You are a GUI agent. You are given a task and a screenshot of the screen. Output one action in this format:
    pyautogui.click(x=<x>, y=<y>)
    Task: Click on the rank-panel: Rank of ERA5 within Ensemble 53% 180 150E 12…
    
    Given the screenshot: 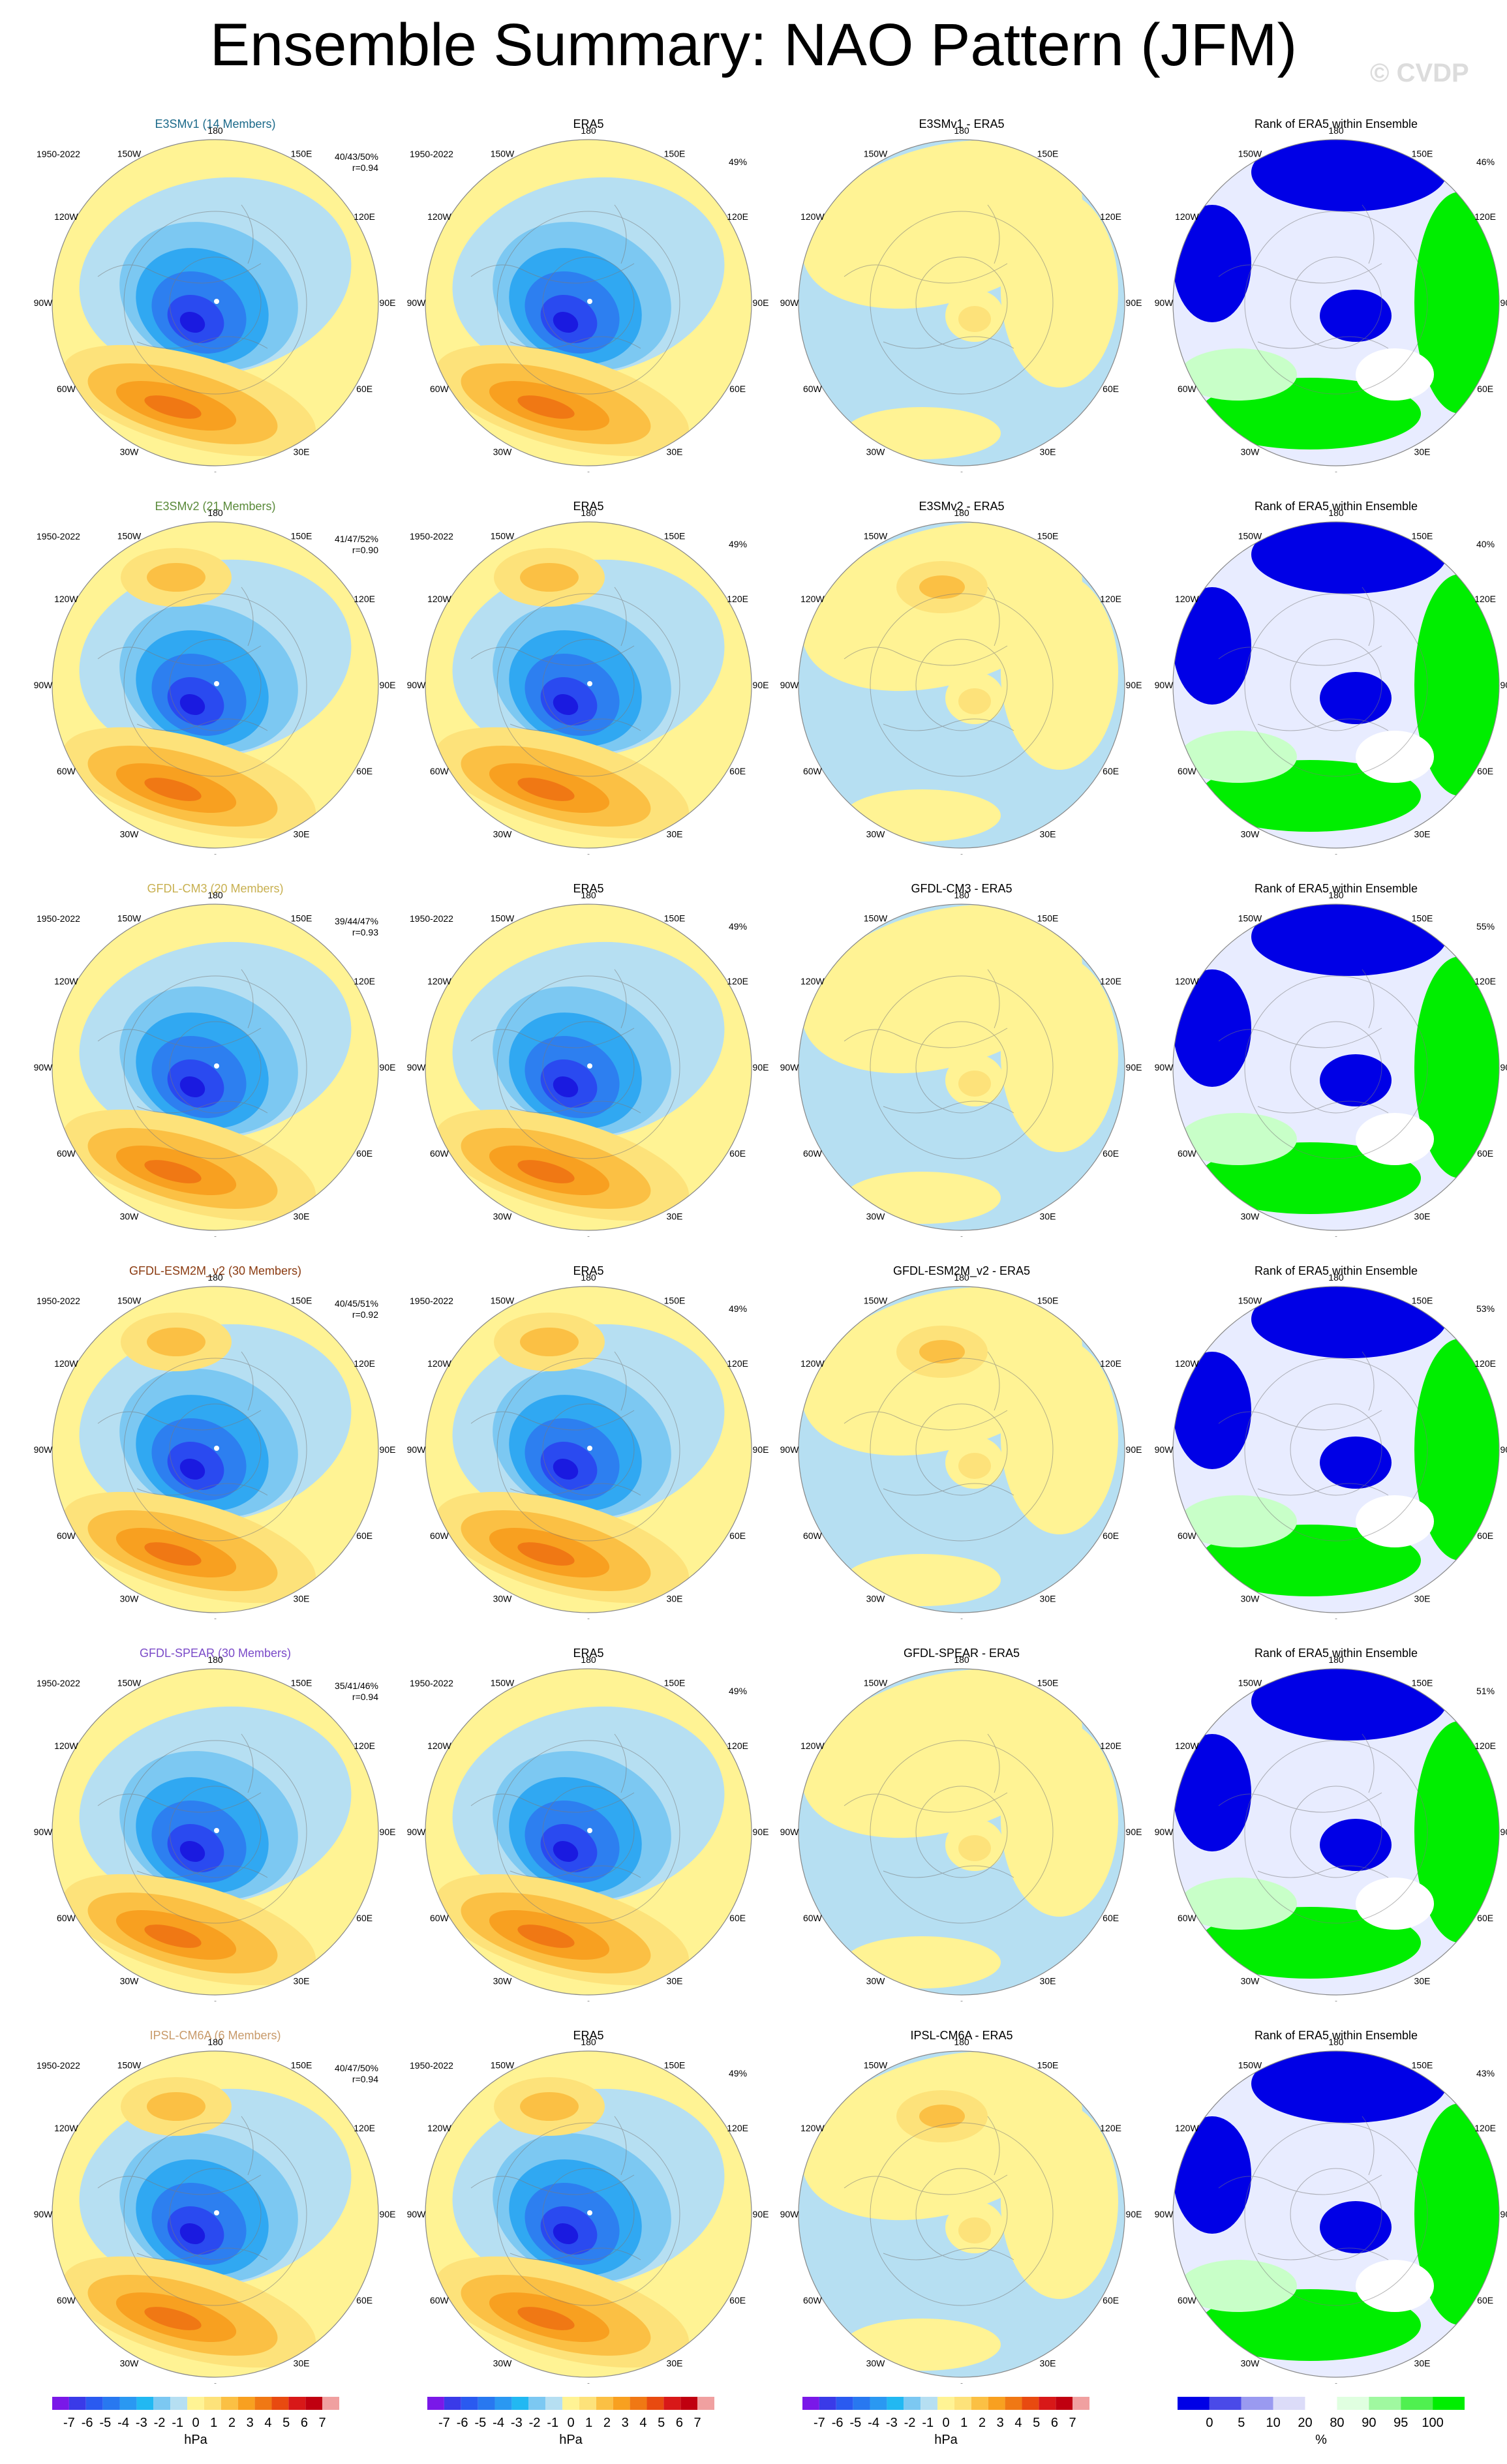 What is the action you would take?
    pyautogui.click(x=1330, y=1447)
    